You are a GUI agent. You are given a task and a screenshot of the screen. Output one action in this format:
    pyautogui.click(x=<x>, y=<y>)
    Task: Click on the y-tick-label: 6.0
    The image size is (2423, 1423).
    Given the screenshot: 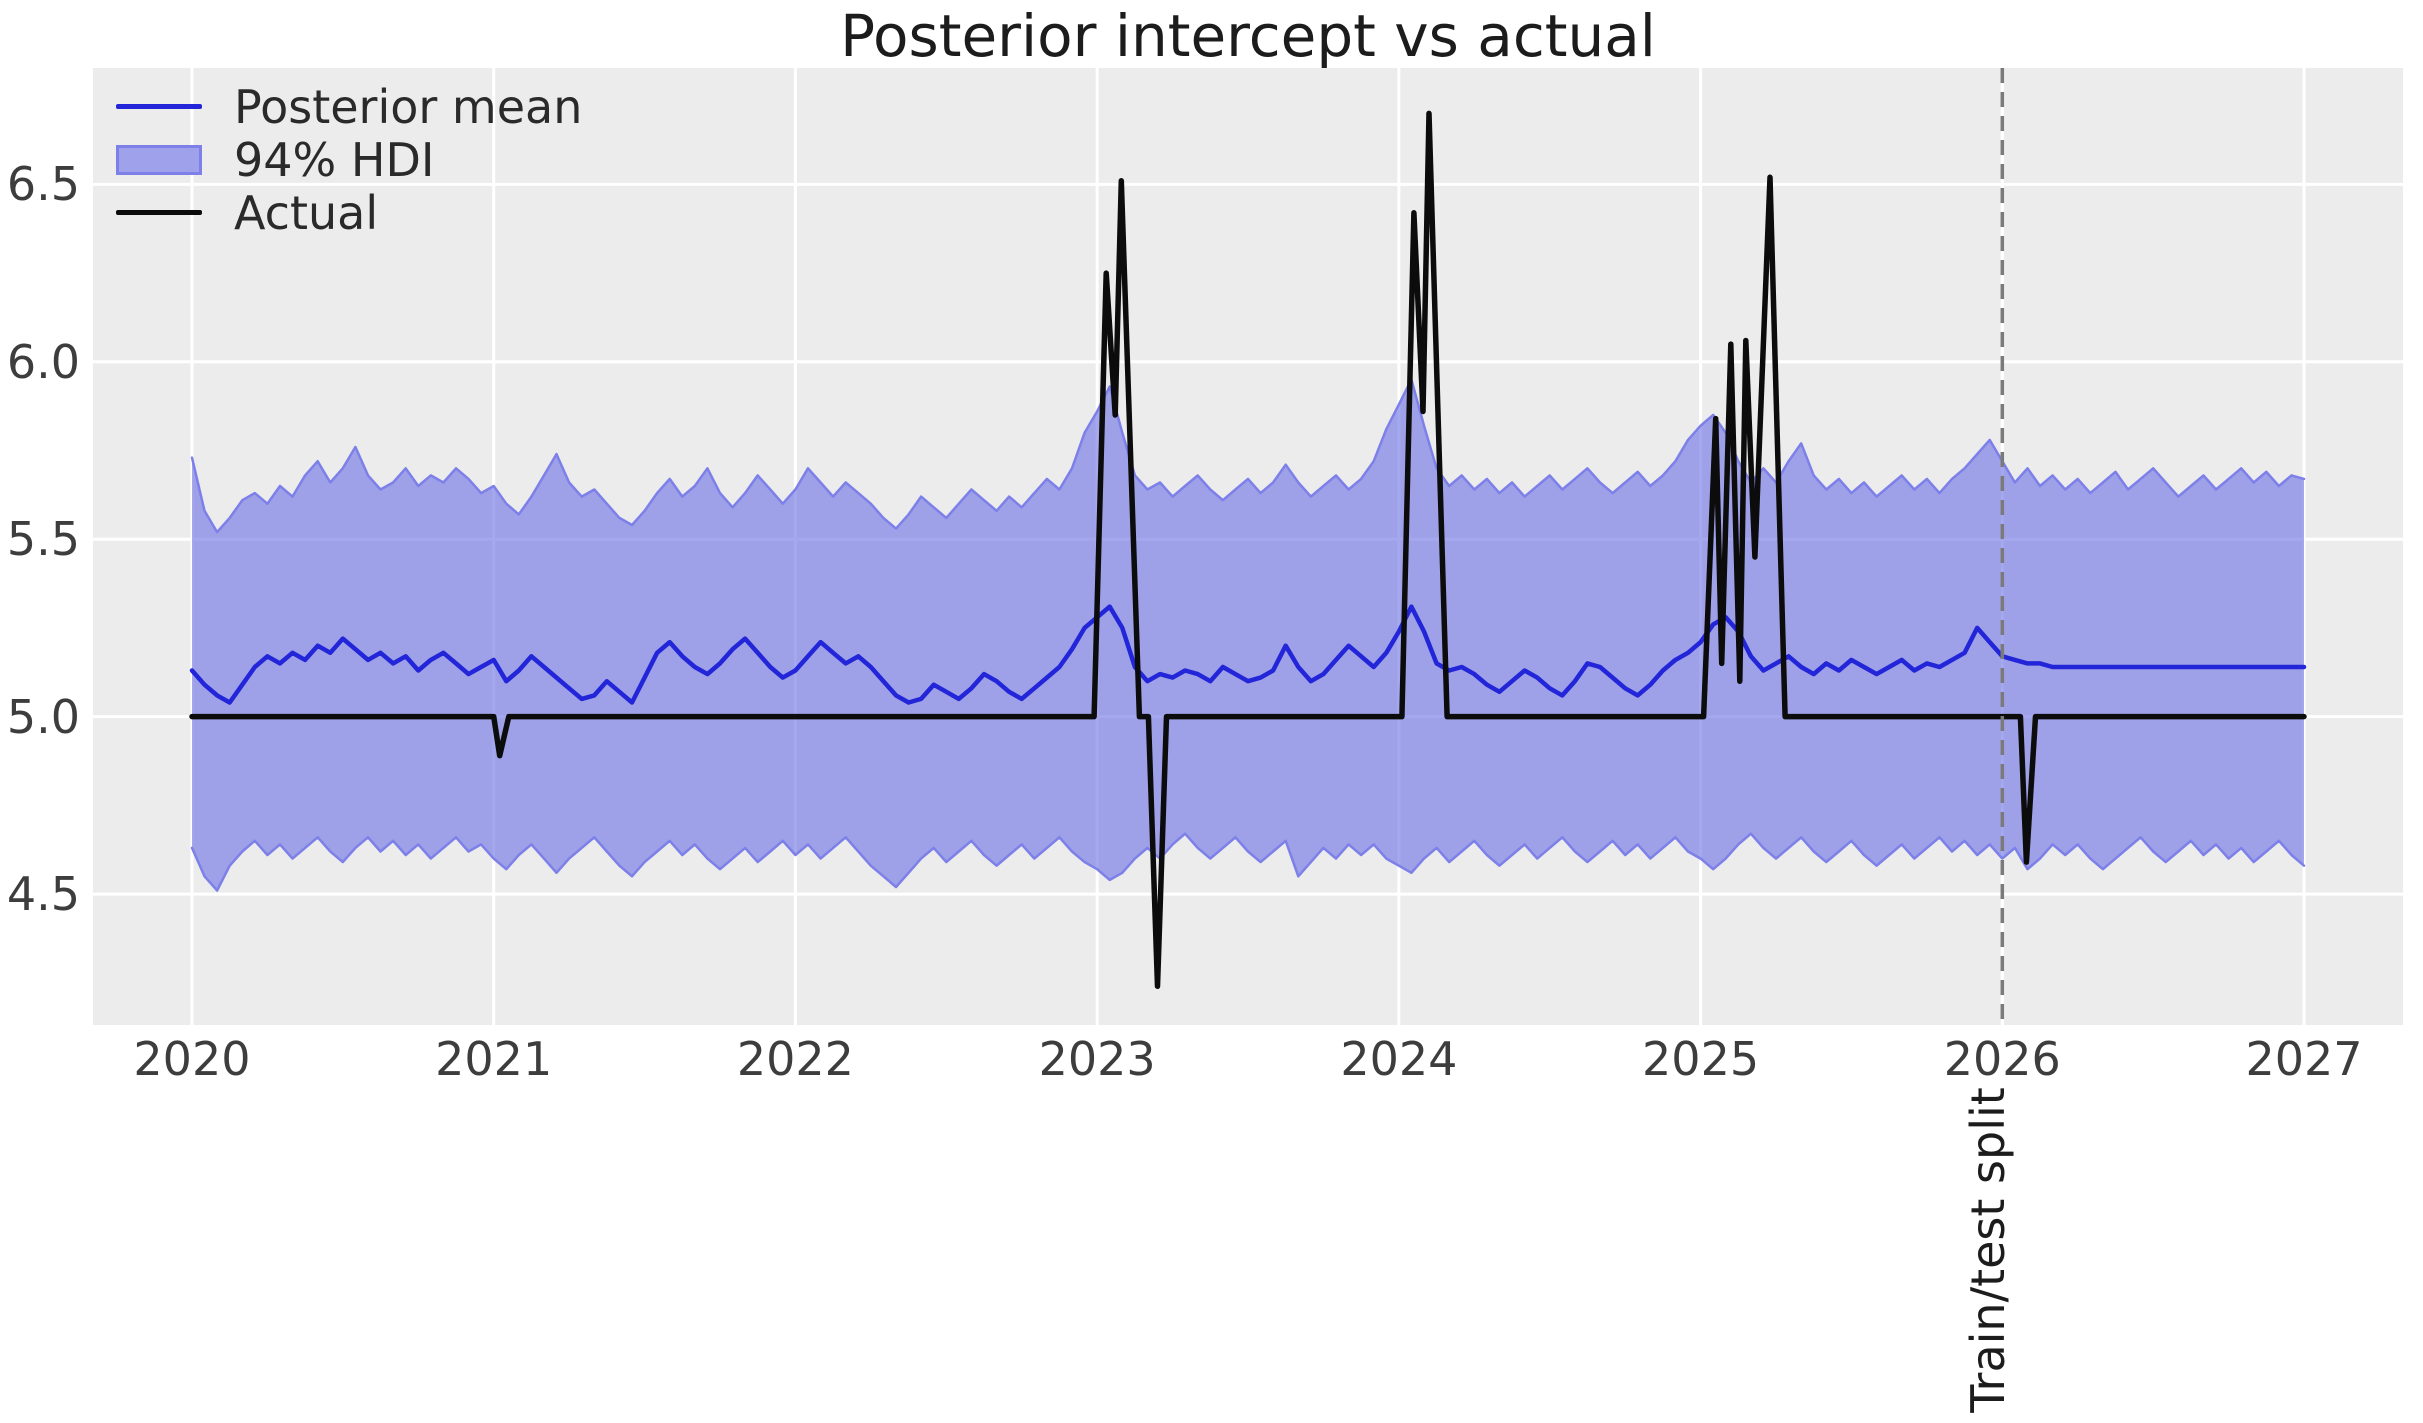 What is the action you would take?
    pyautogui.click(x=43, y=361)
    